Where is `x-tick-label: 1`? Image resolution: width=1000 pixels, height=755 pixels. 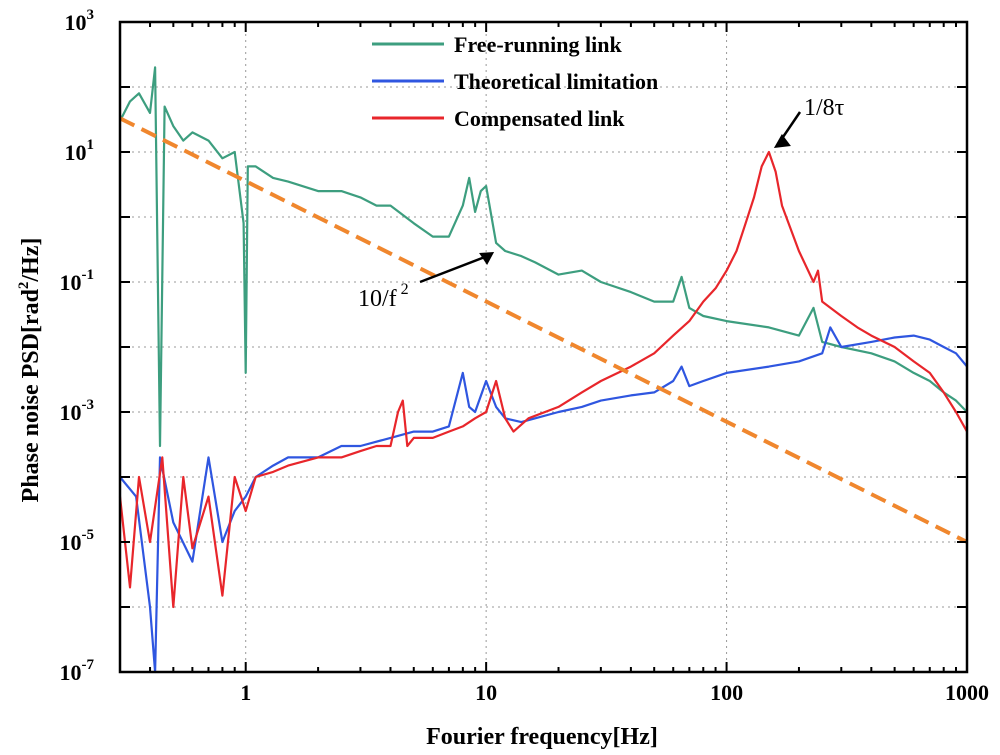
x-tick-label: 1 is located at coordinates (245, 692).